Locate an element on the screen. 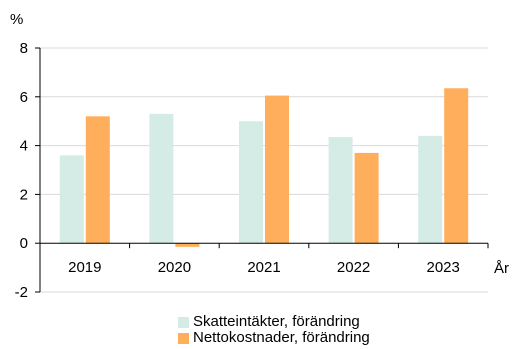  x-tick-label: 2022 is located at coordinates (353, 267).